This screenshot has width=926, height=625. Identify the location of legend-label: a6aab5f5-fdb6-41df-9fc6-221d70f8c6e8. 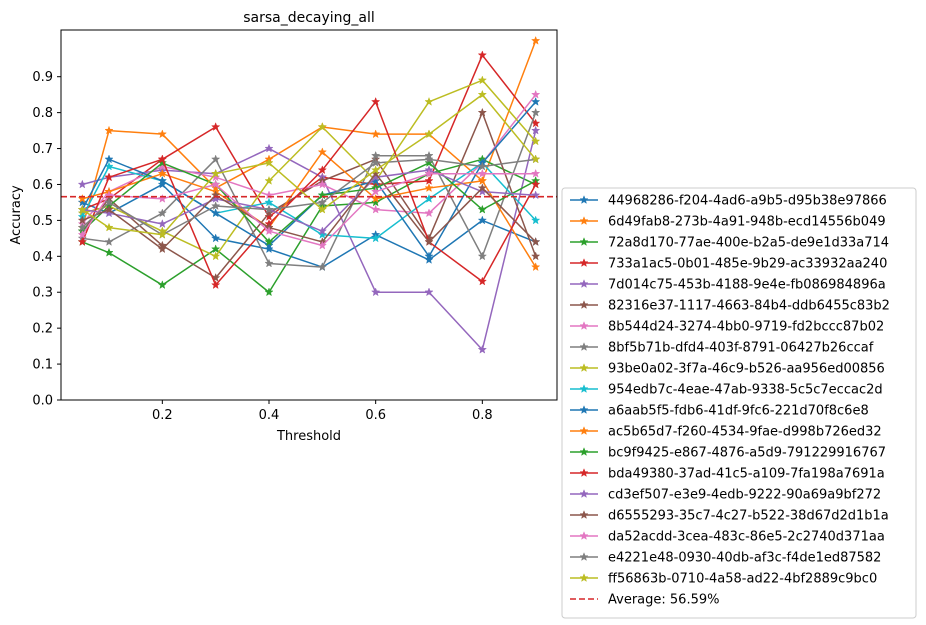
(738, 411).